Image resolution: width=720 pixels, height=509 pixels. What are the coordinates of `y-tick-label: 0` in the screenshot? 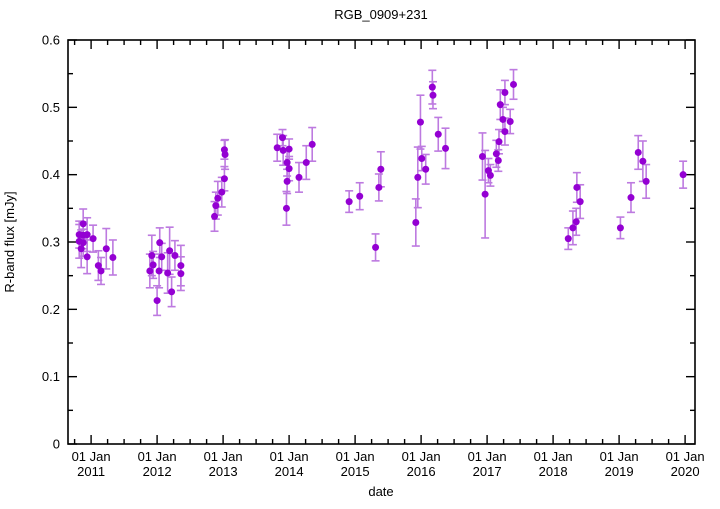 It's located at (56, 444).